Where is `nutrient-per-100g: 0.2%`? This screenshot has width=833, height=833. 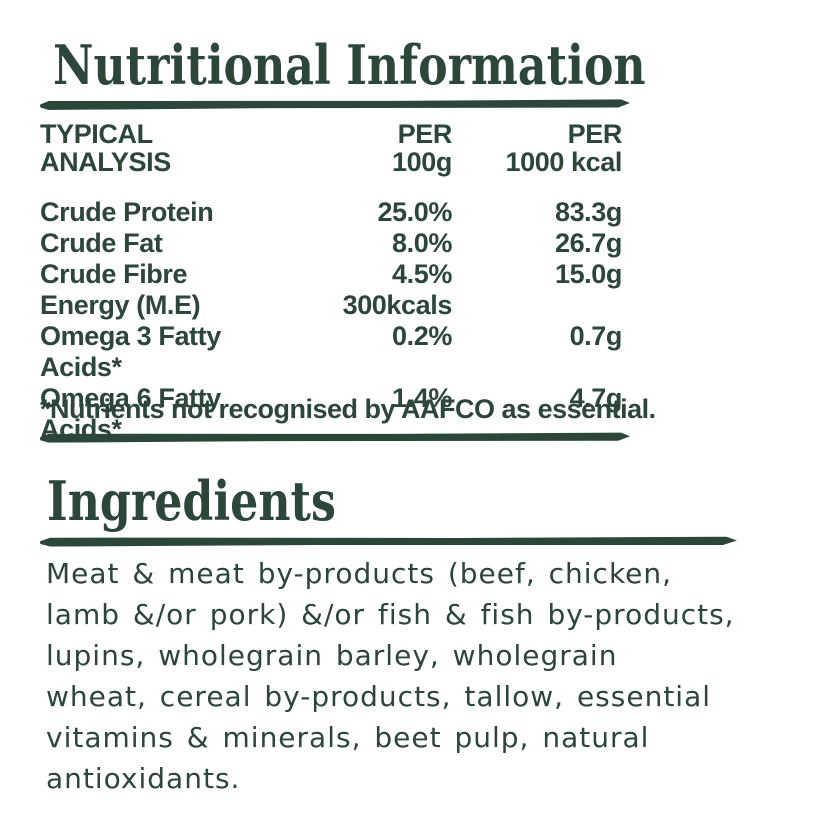 nutrient-per-100g: 0.2% is located at coordinates (422, 336).